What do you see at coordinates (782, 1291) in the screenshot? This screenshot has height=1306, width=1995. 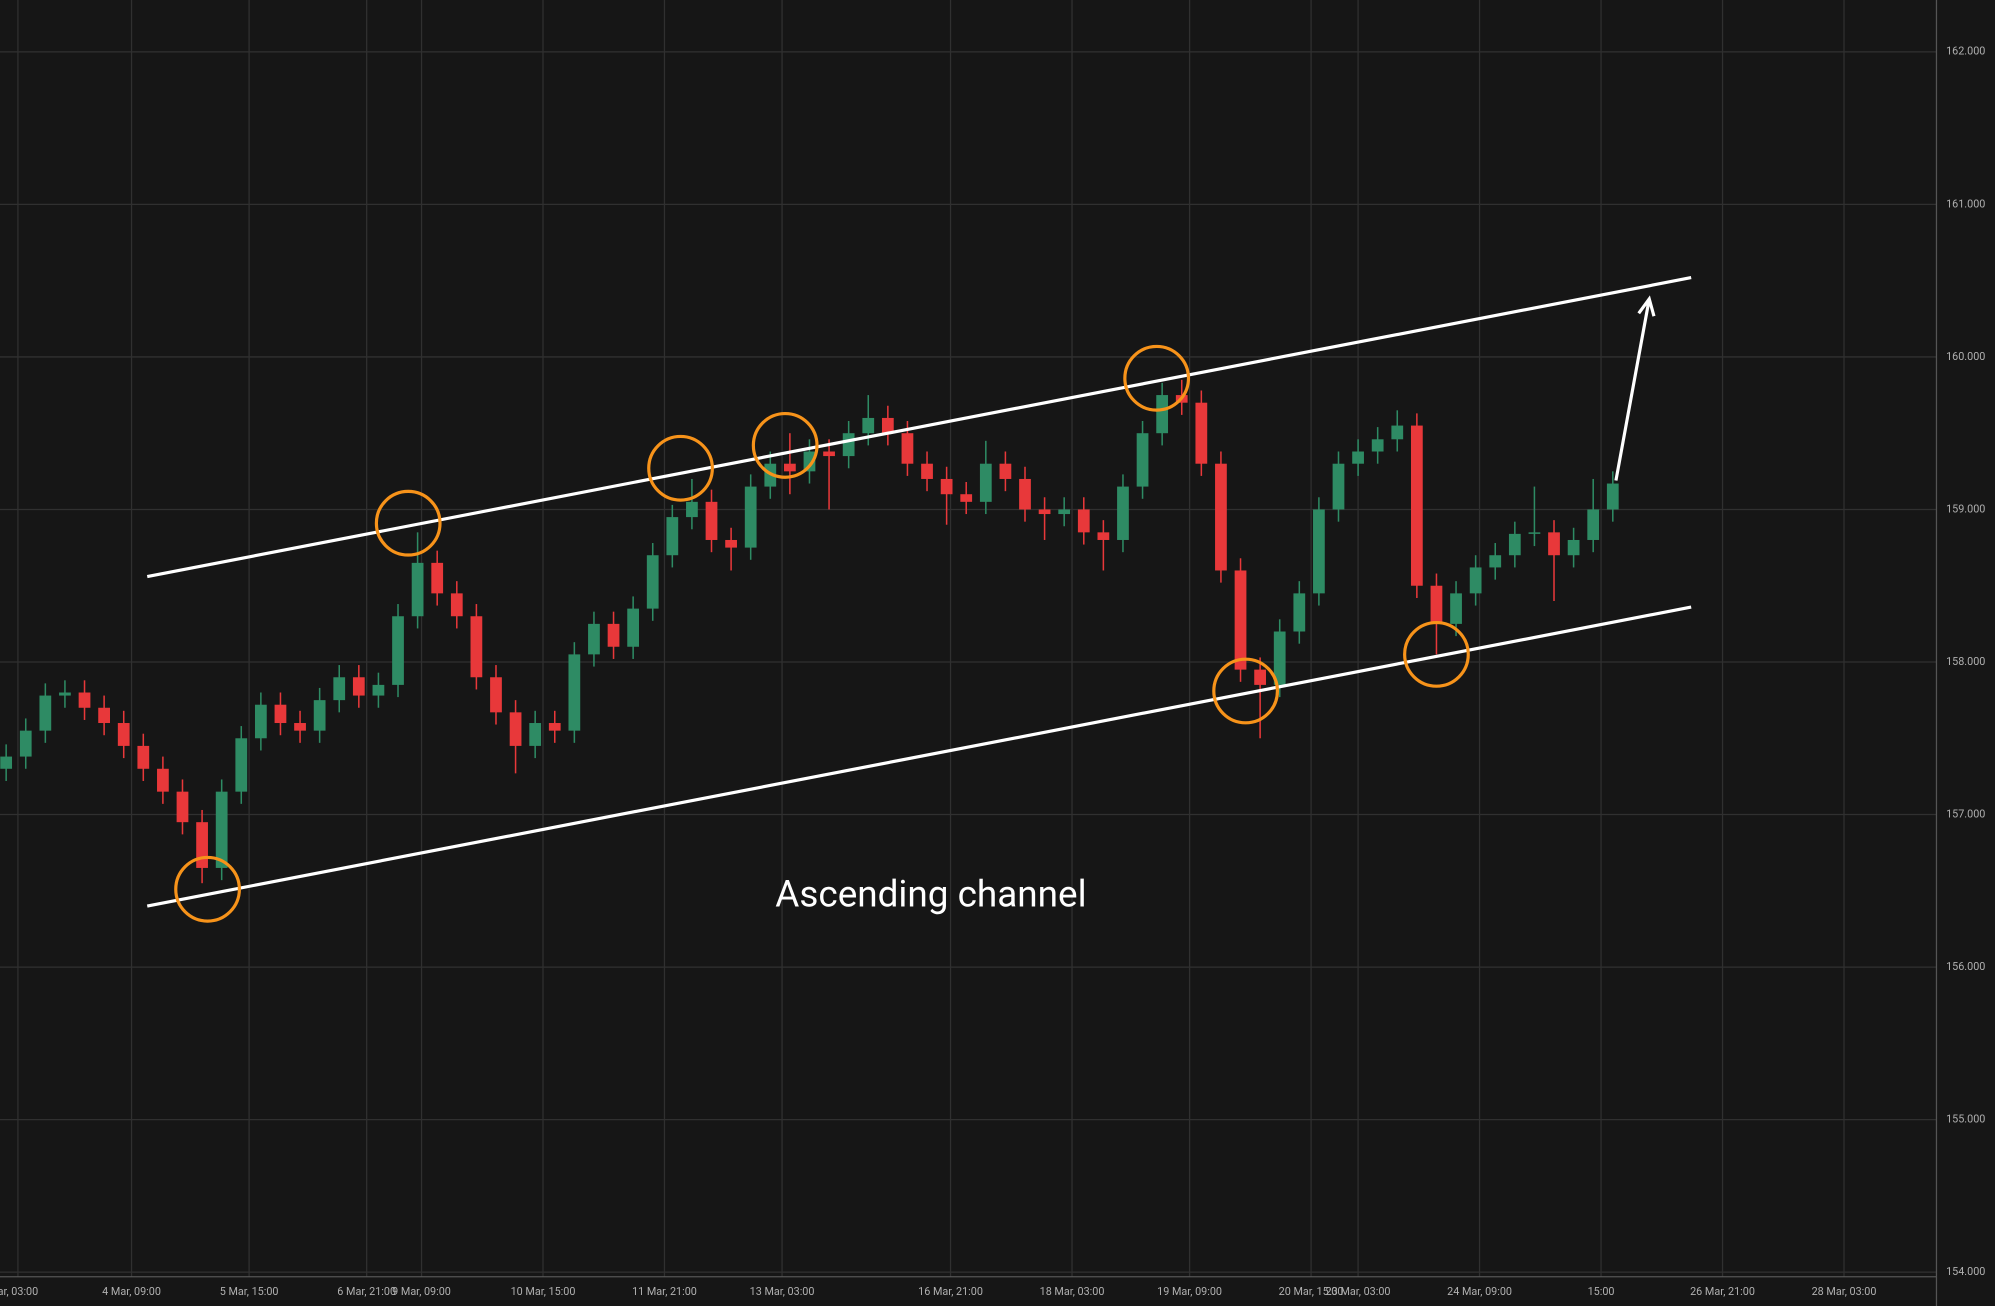 I see `x-tick-label: 13 Mar, 03:00` at bounding box center [782, 1291].